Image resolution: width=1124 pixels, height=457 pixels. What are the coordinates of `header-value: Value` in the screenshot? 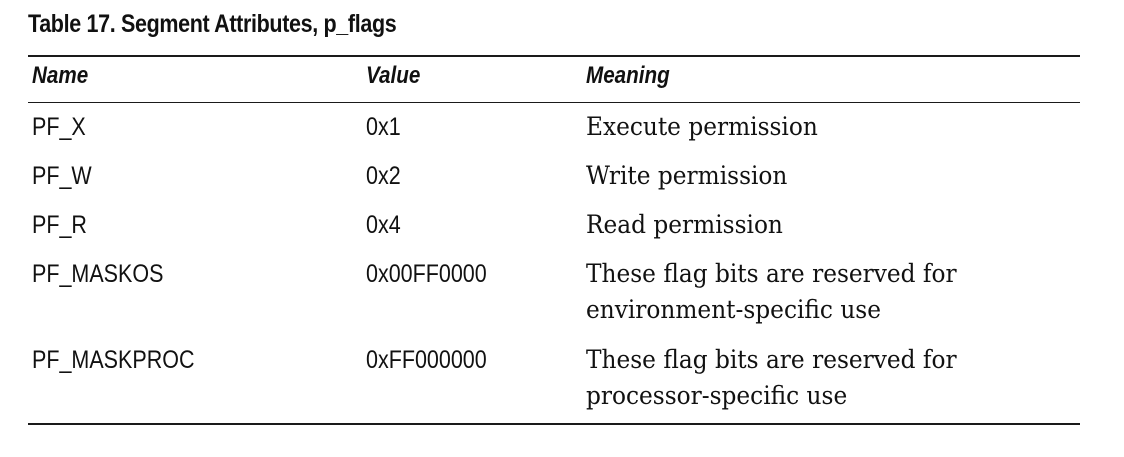 It's located at (393, 75).